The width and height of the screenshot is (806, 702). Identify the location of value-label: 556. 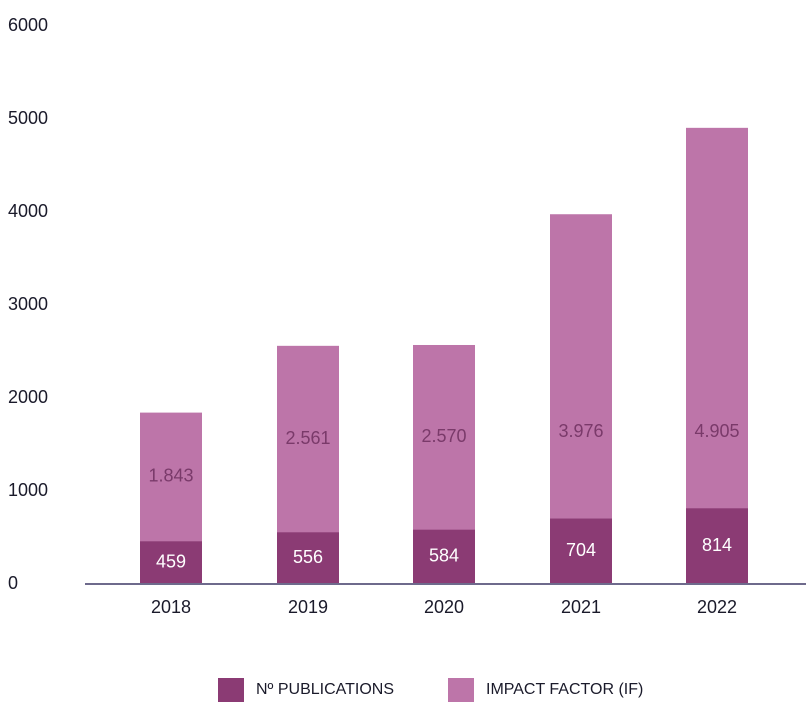
(308, 557).